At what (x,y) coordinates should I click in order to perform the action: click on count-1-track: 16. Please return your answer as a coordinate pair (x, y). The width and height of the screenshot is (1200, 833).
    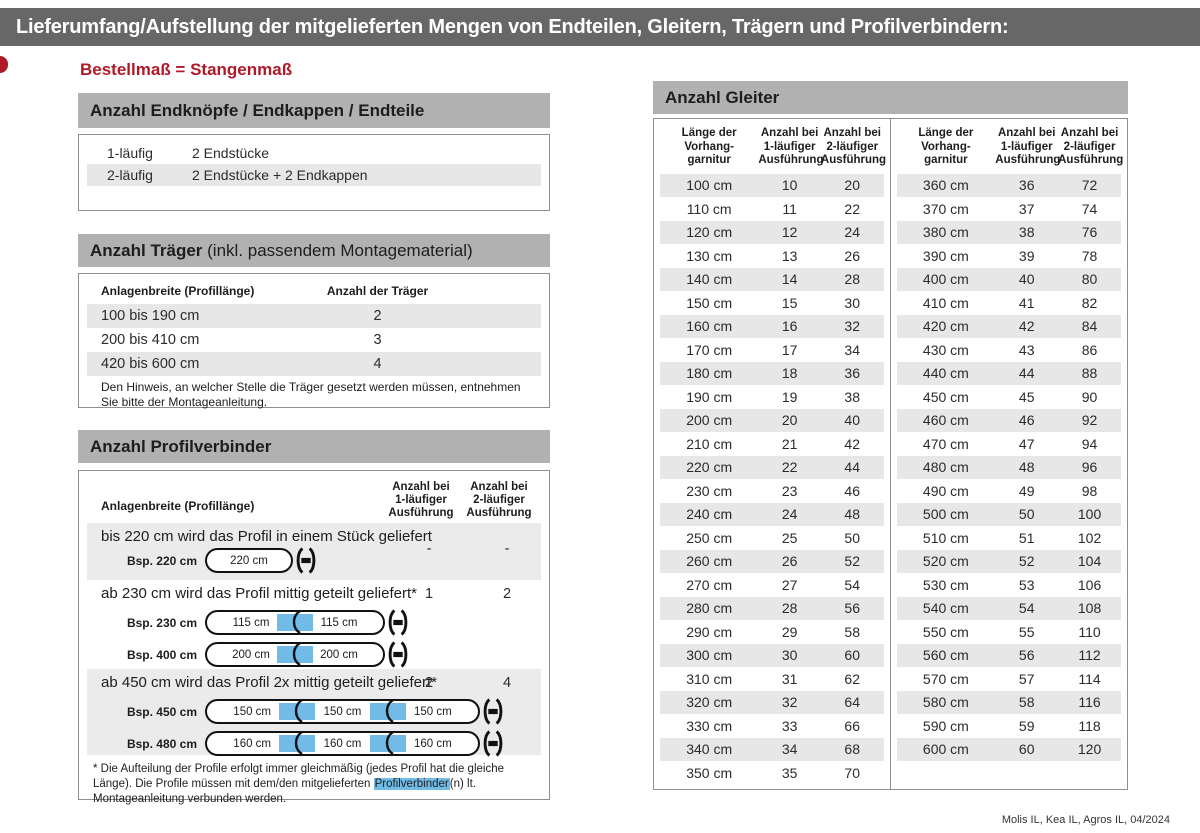
    Looking at the image, I should click on (789, 326).